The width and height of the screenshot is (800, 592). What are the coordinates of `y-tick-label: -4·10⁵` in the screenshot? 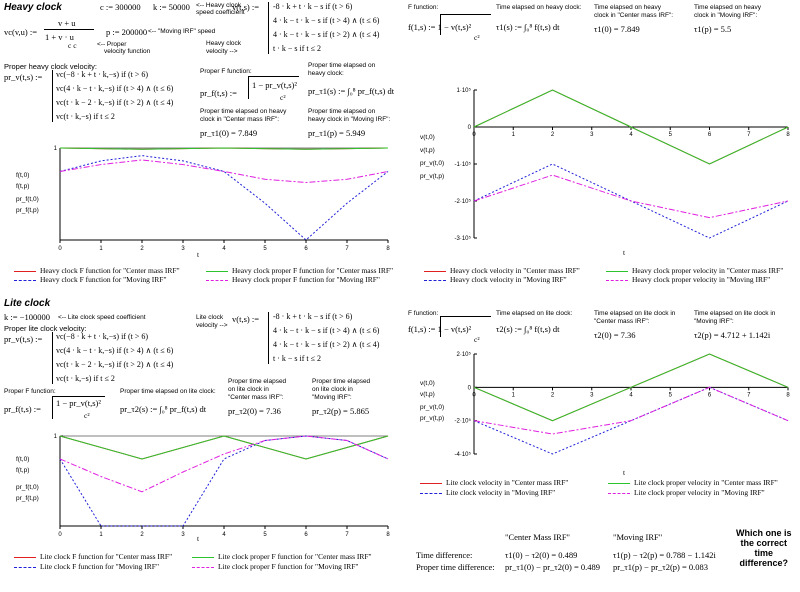 It's located at (463, 454).